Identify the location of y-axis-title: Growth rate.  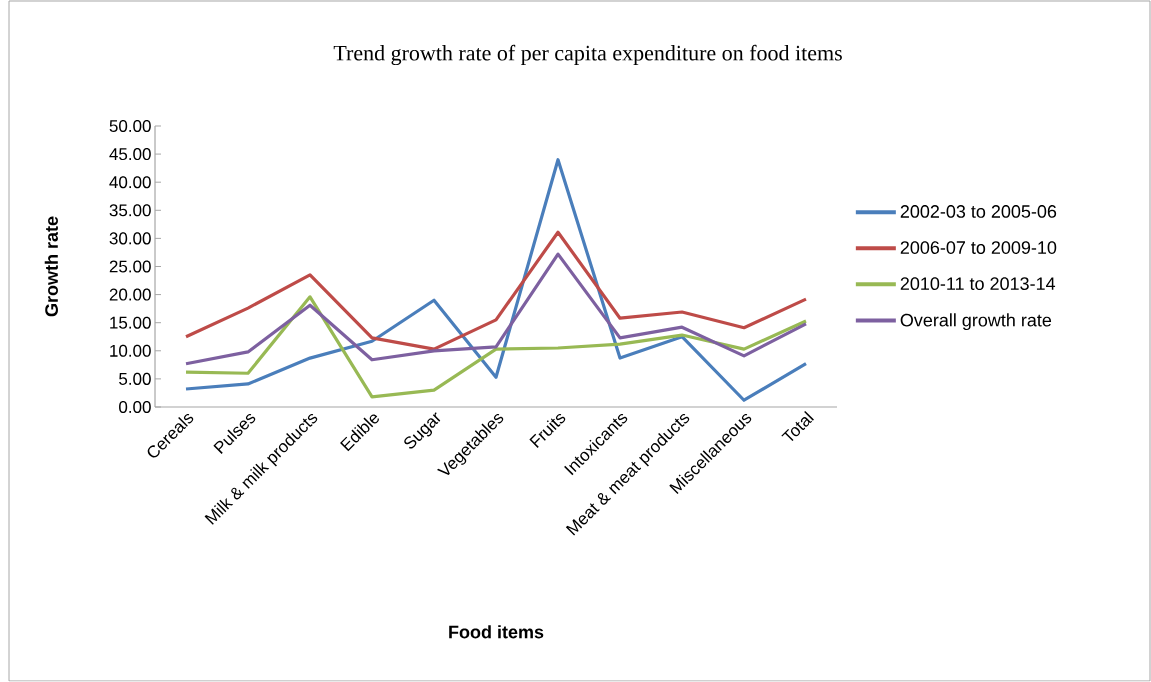
(51, 266).